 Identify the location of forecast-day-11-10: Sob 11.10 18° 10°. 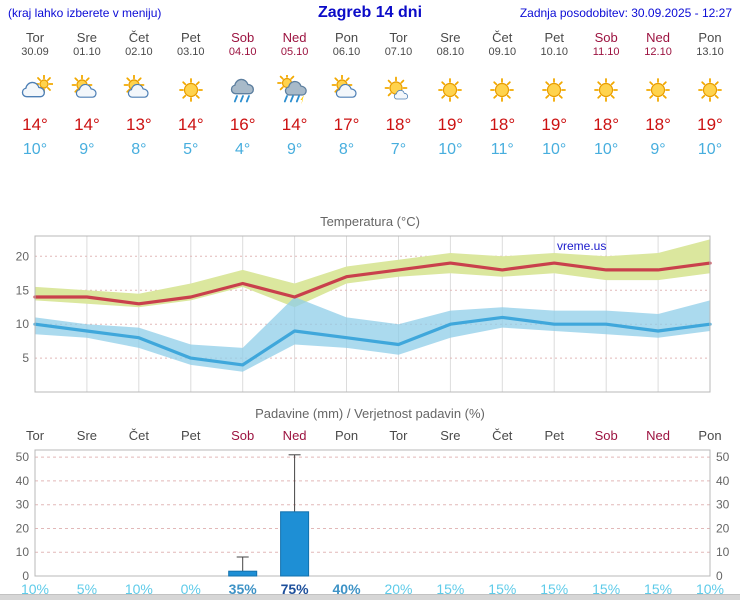
(606, 94).